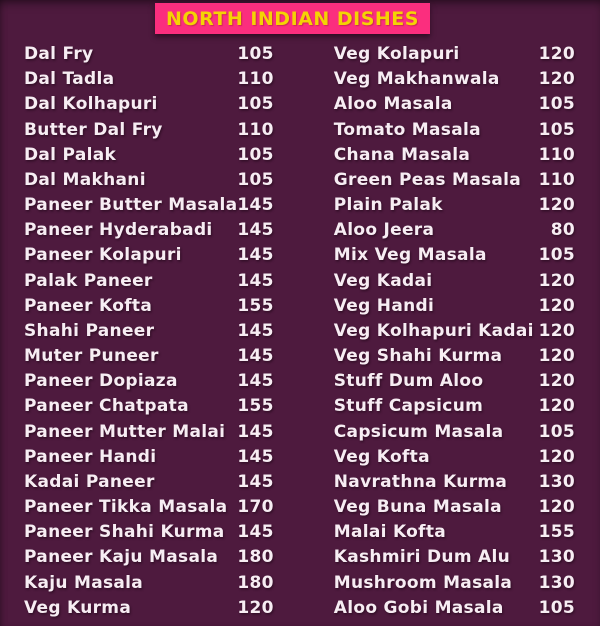 This screenshot has width=600, height=626. What do you see at coordinates (408, 406) in the screenshot?
I see `dish-name: Stuff Capsicum` at bounding box center [408, 406].